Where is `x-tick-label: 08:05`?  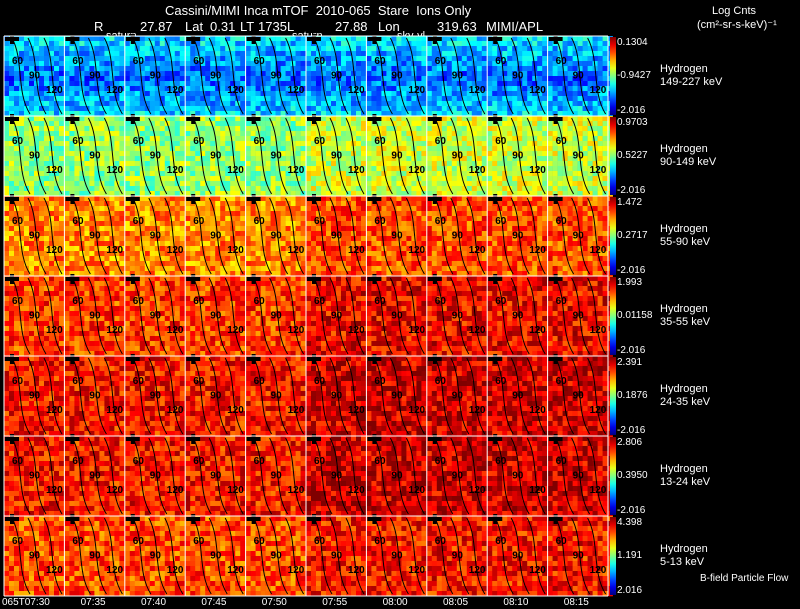
x-tick-label: 08:05 is located at coordinates (456, 602).